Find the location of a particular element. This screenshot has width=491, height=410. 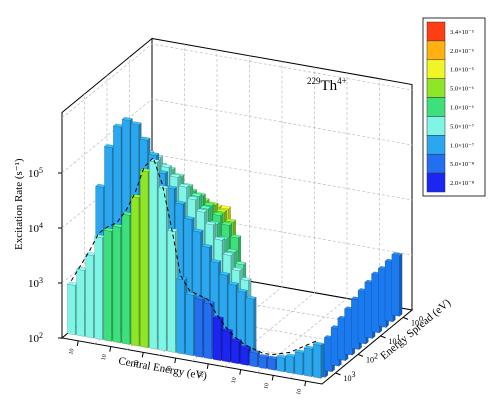

z-tick-label: 10² is located at coordinates (35, 338).